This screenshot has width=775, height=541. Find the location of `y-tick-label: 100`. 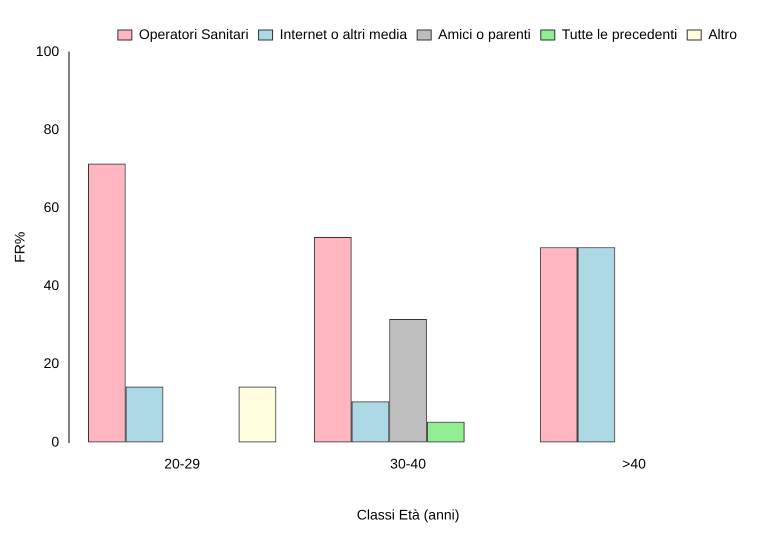

y-tick-label: 100 is located at coordinates (48, 50).